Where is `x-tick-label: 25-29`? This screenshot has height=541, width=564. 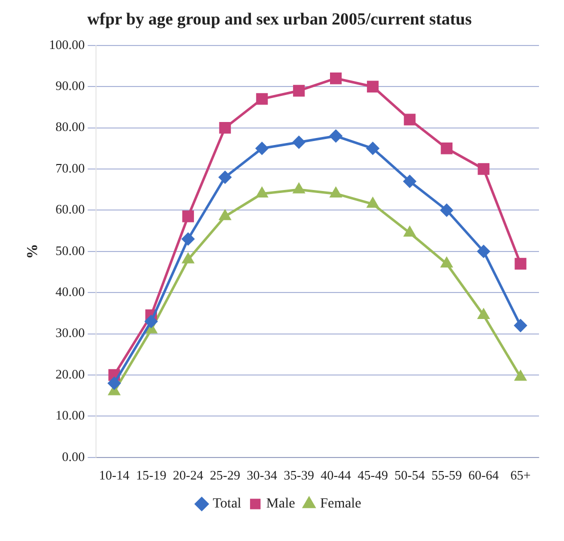
x-tick-label: 25-29 is located at coordinates (225, 475).